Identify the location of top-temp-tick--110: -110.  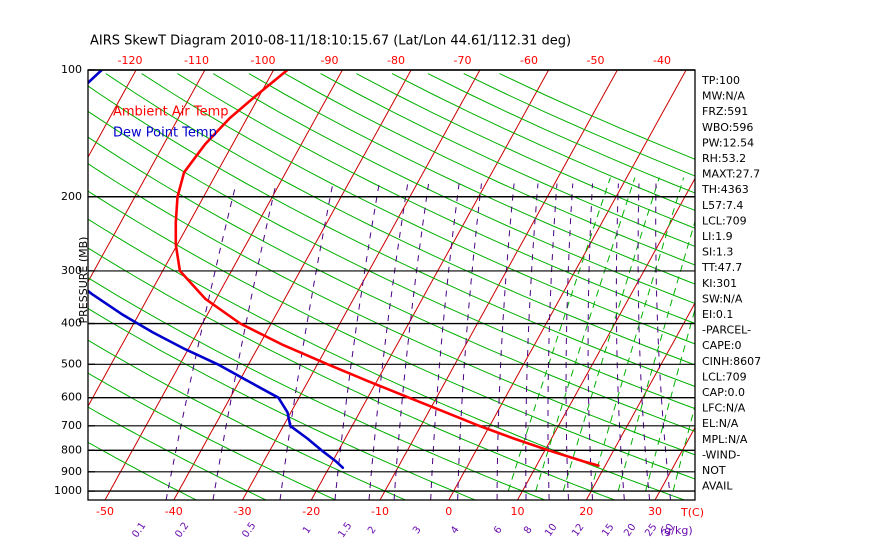
(196, 60).